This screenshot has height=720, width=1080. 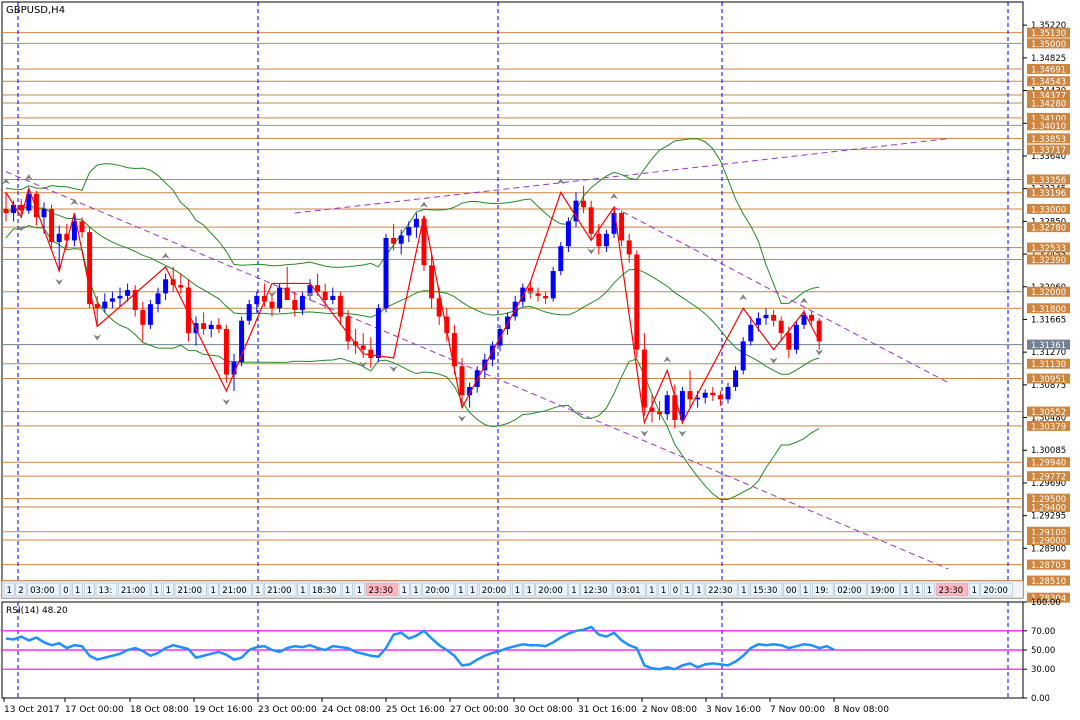 What do you see at coordinates (1048, 517) in the screenshot?
I see `price-tick-label: 1.29295` at bounding box center [1048, 517].